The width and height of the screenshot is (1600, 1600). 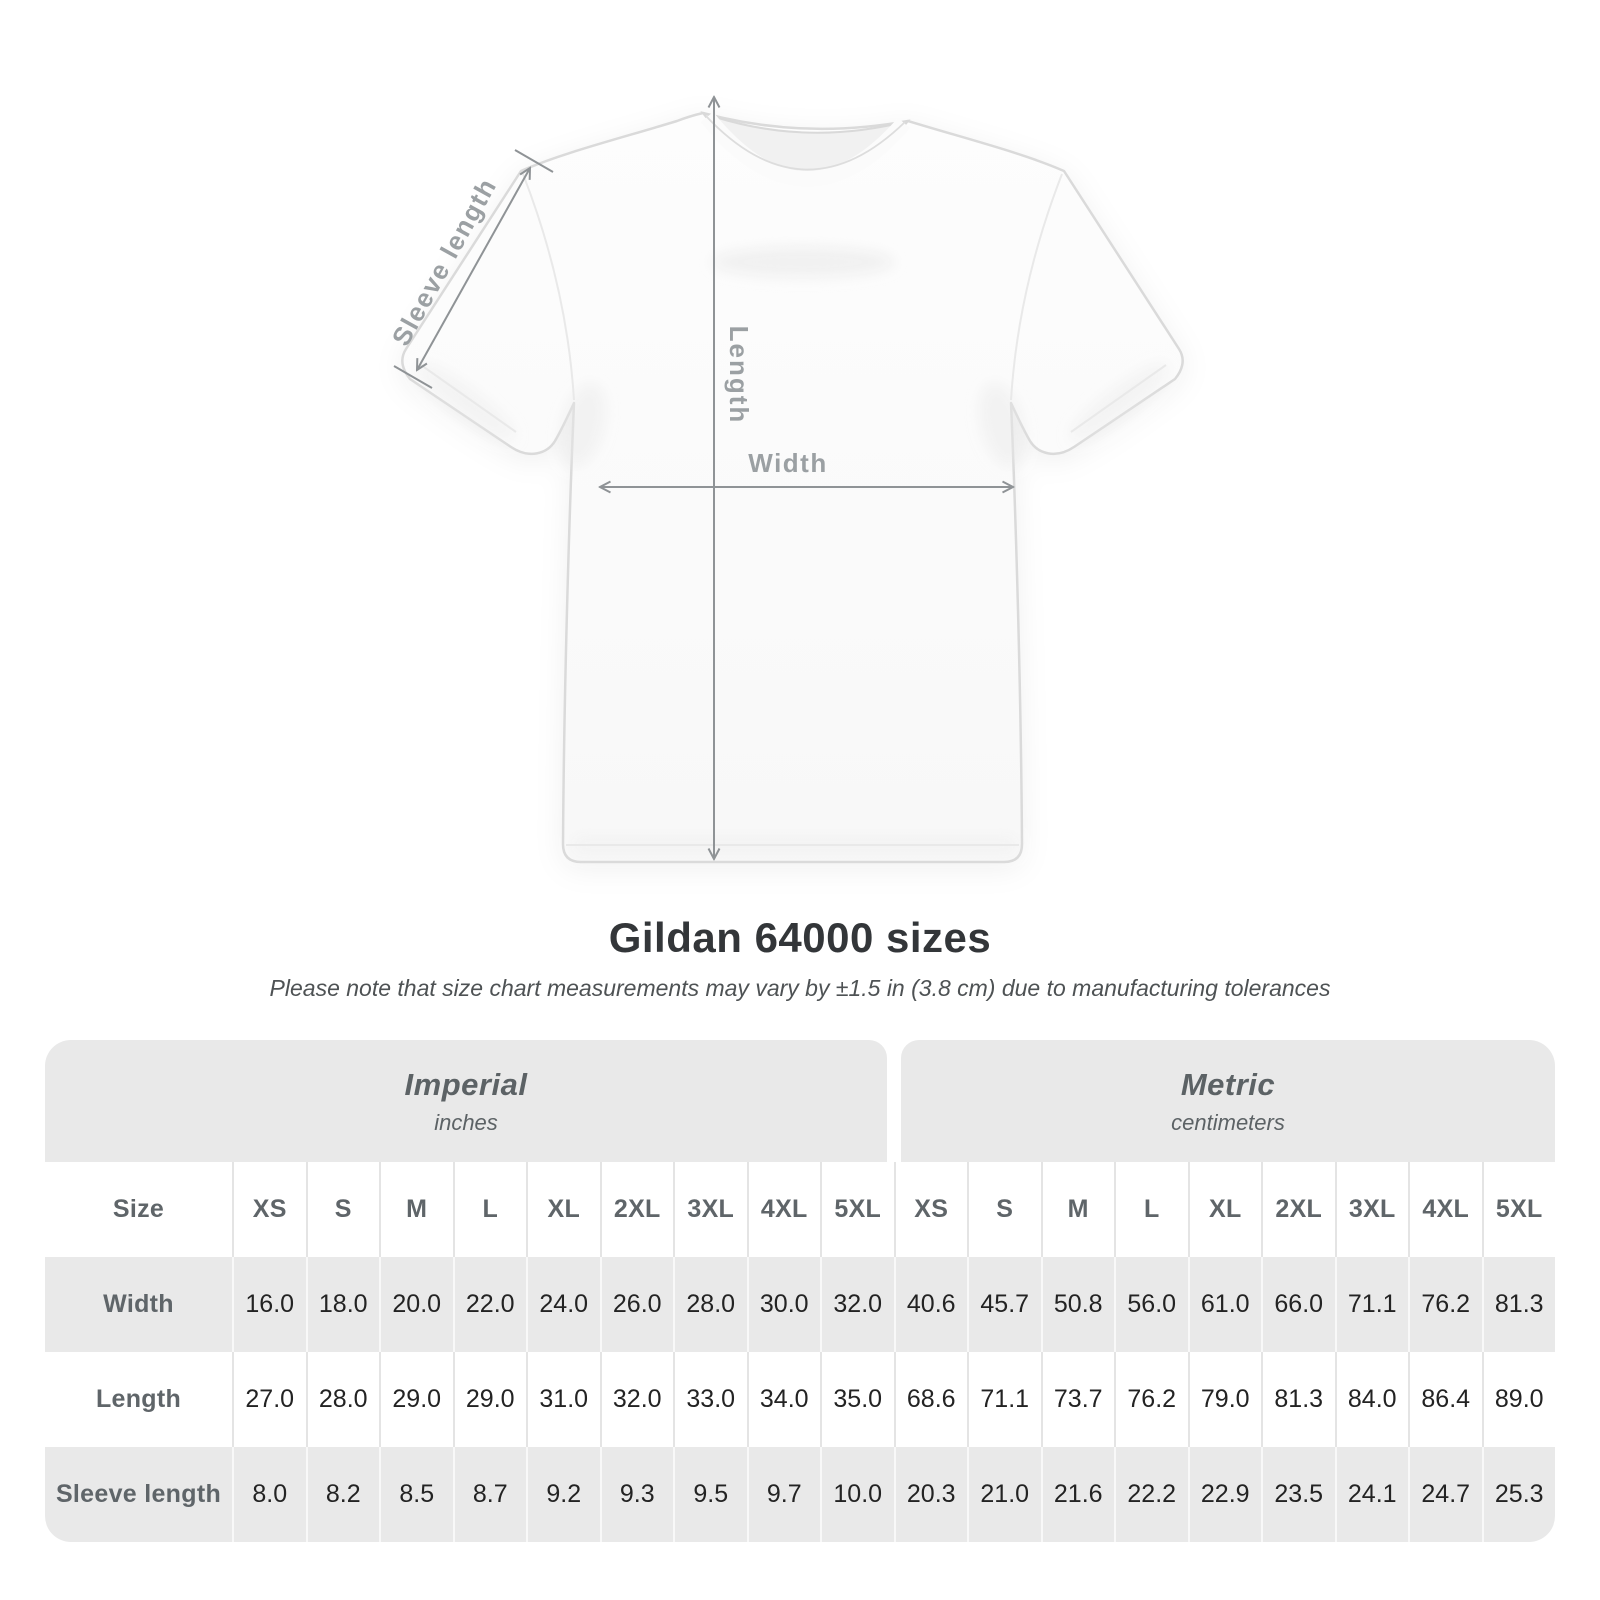 What do you see at coordinates (636, 1494) in the screenshot?
I see `value-cell: 9.3` at bounding box center [636, 1494].